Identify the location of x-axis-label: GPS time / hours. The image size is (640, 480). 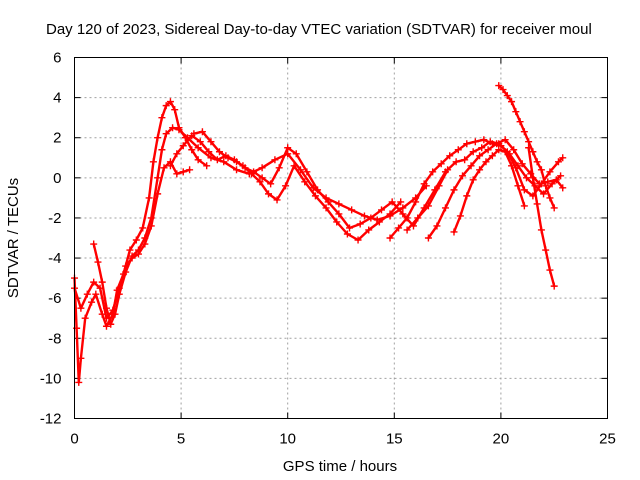
(340, 466).